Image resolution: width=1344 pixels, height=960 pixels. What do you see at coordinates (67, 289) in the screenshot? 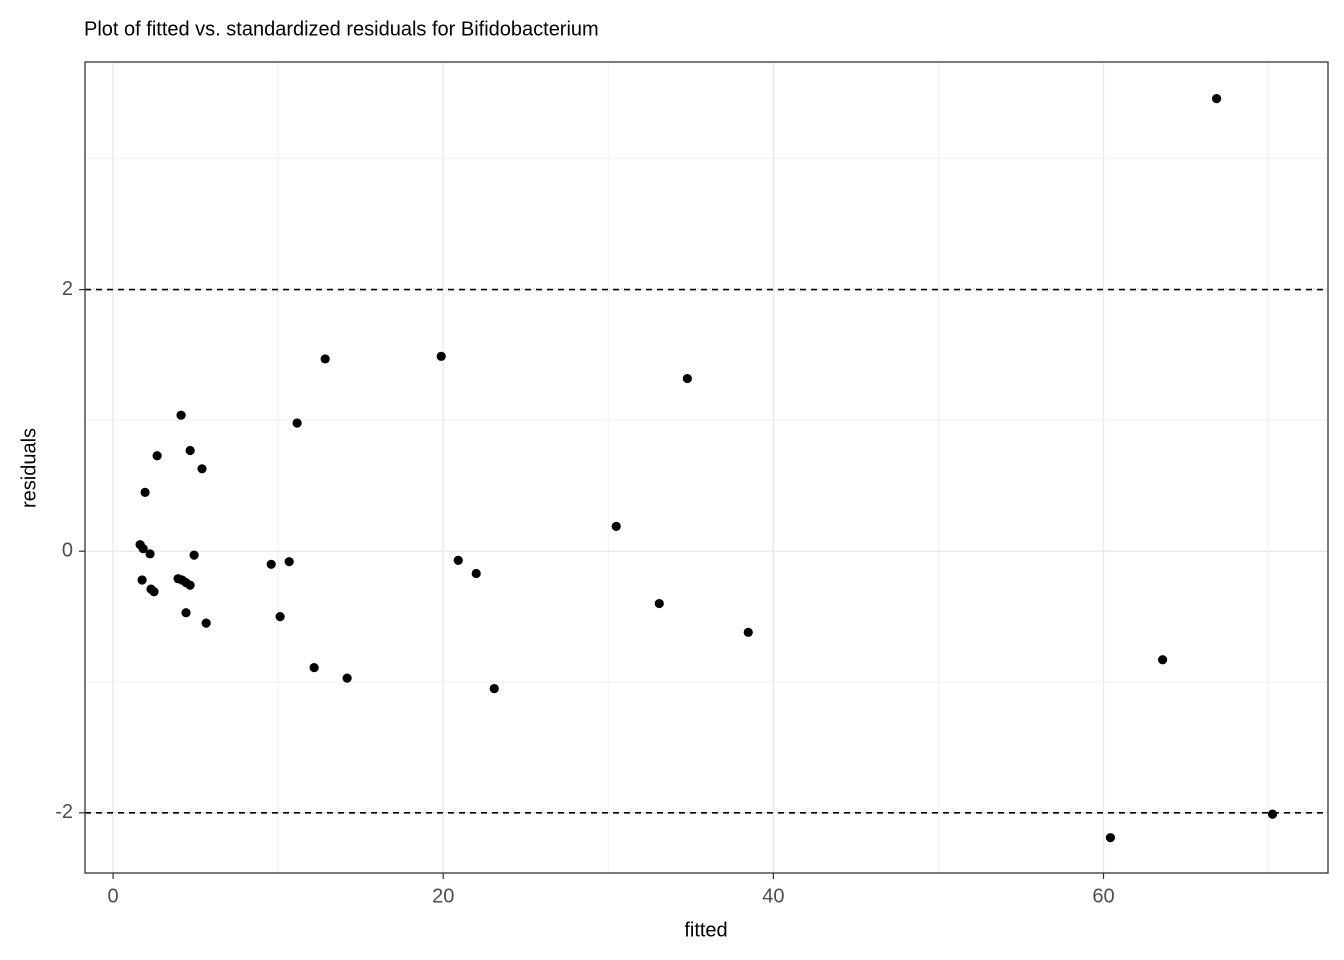
I see `y-tick-label: 2` at bounding box center [67, 289].